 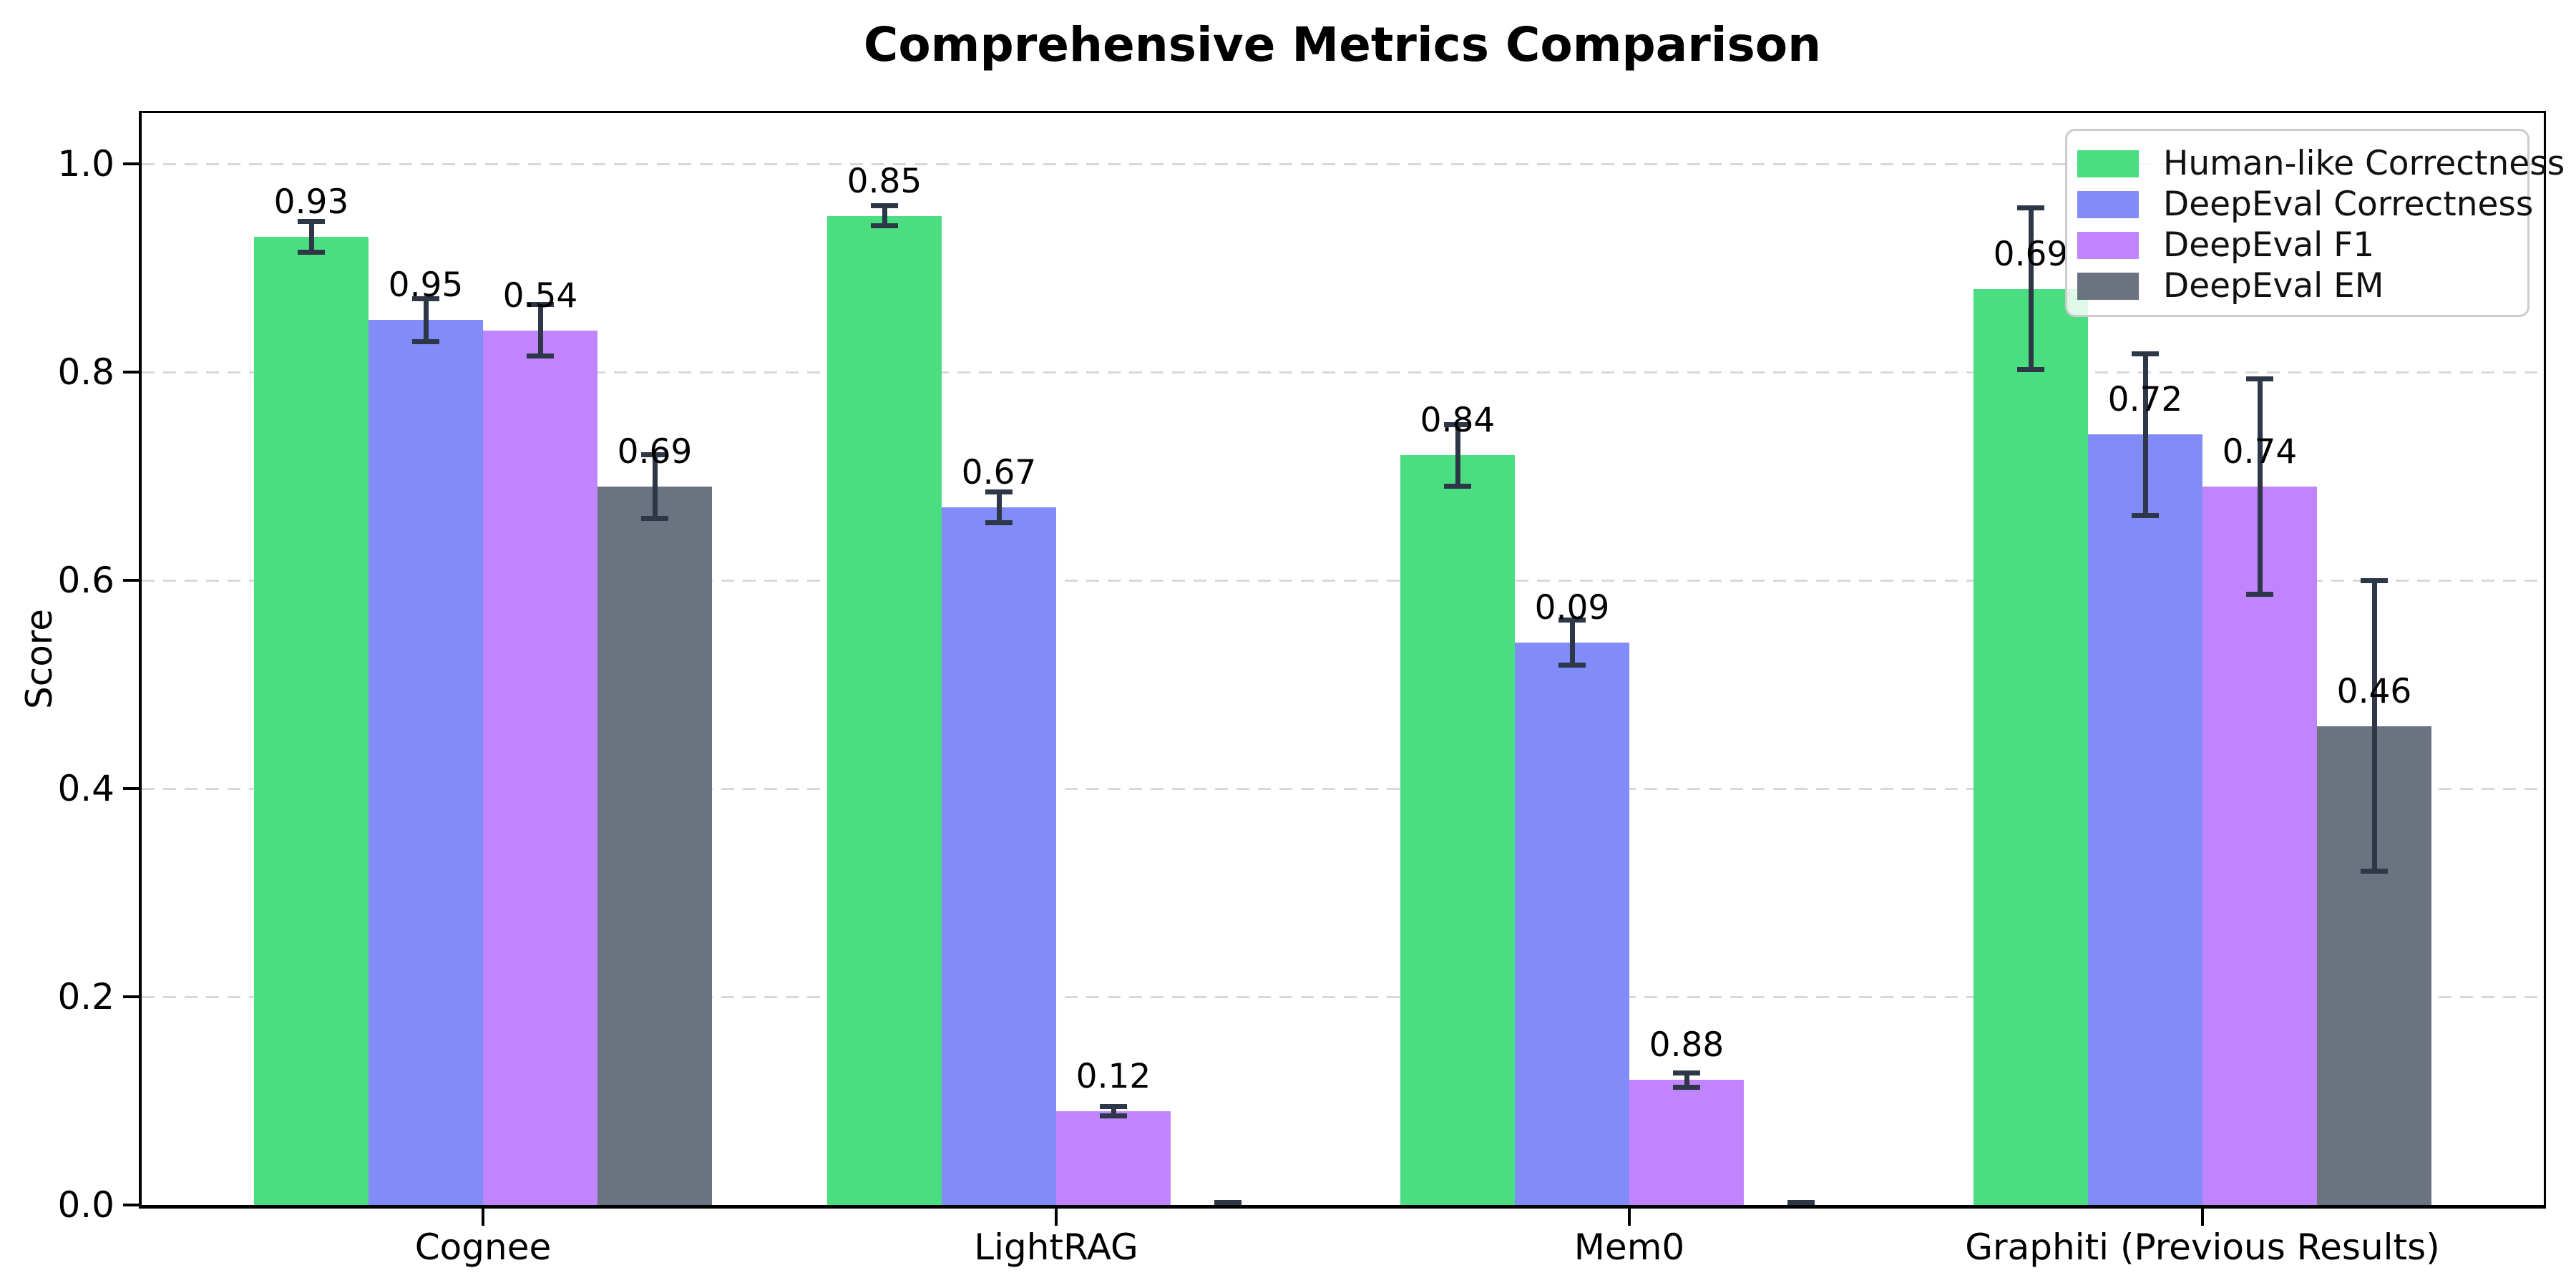 I want to click on x-tick-label: Mem0, so click(x=1629, y=1247).